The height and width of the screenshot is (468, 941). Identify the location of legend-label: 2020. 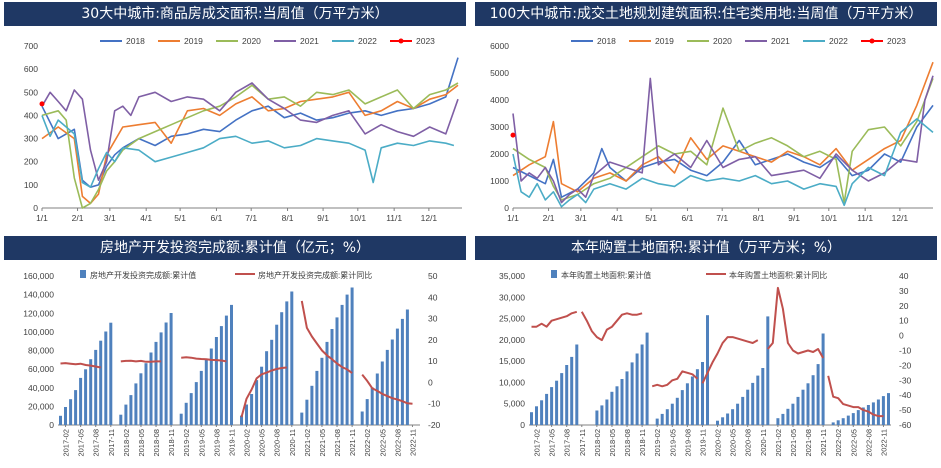
(251, 41).